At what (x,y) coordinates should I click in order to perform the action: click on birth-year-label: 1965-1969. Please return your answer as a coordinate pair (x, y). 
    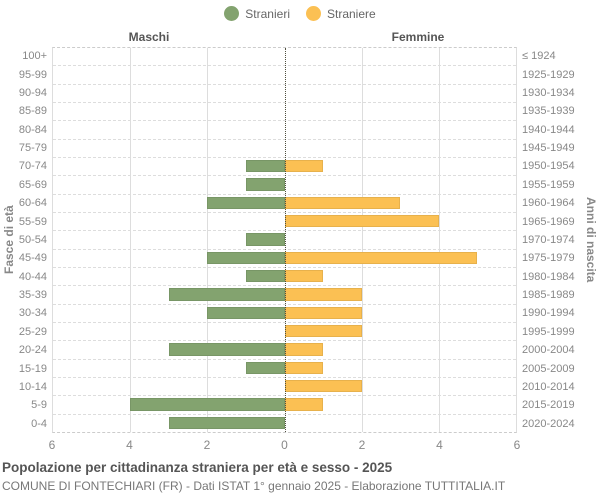
    Looking at the image, I should click on (548, 221).